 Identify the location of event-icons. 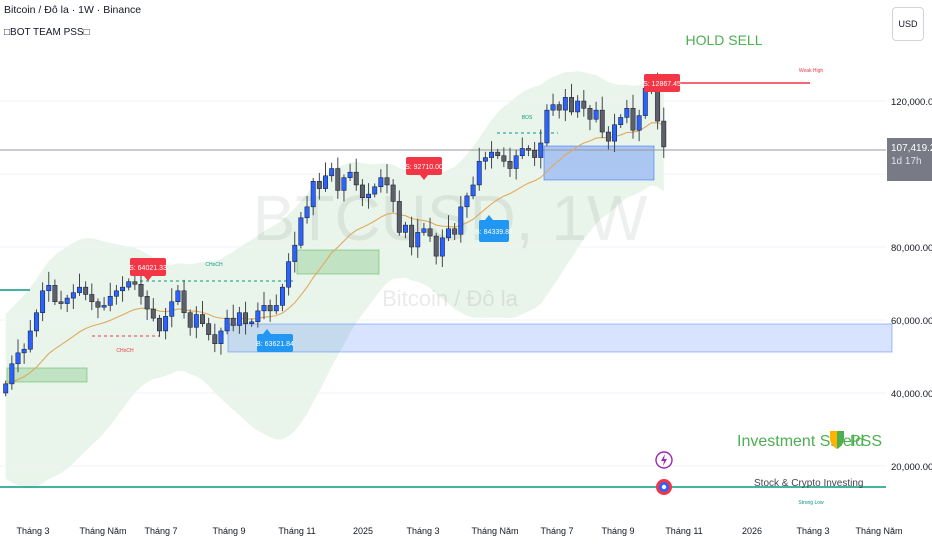
(664, 473).